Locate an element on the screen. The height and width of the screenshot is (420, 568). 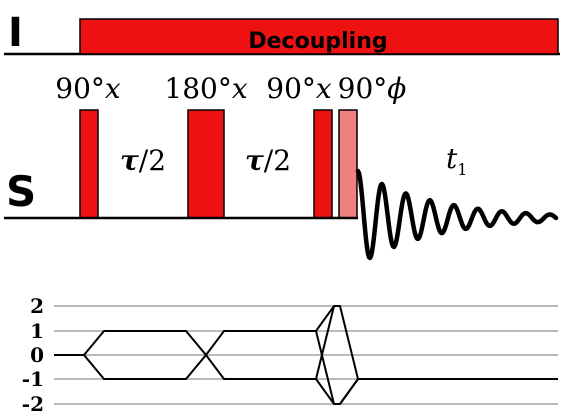
pulse-1-90x is located at coordinates (89, 164).